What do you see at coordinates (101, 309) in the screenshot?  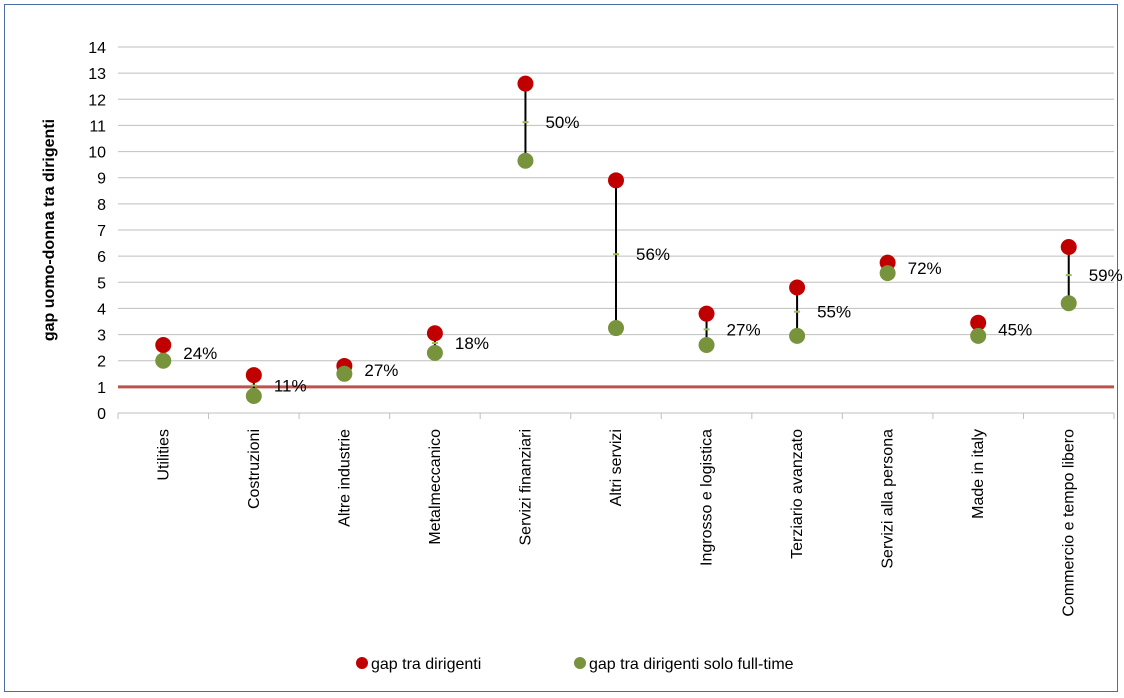 I see `y-tick-label: 4` at bounding box center [101, 309].